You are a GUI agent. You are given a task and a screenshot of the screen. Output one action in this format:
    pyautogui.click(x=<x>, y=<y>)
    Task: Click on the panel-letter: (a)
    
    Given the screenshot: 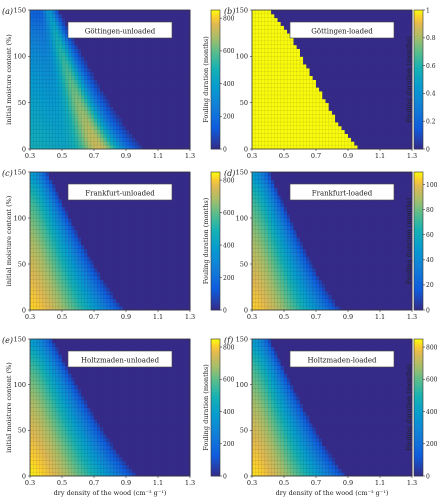 What is the action you would take?
    pyautogui.click(x=7, y=11)
    